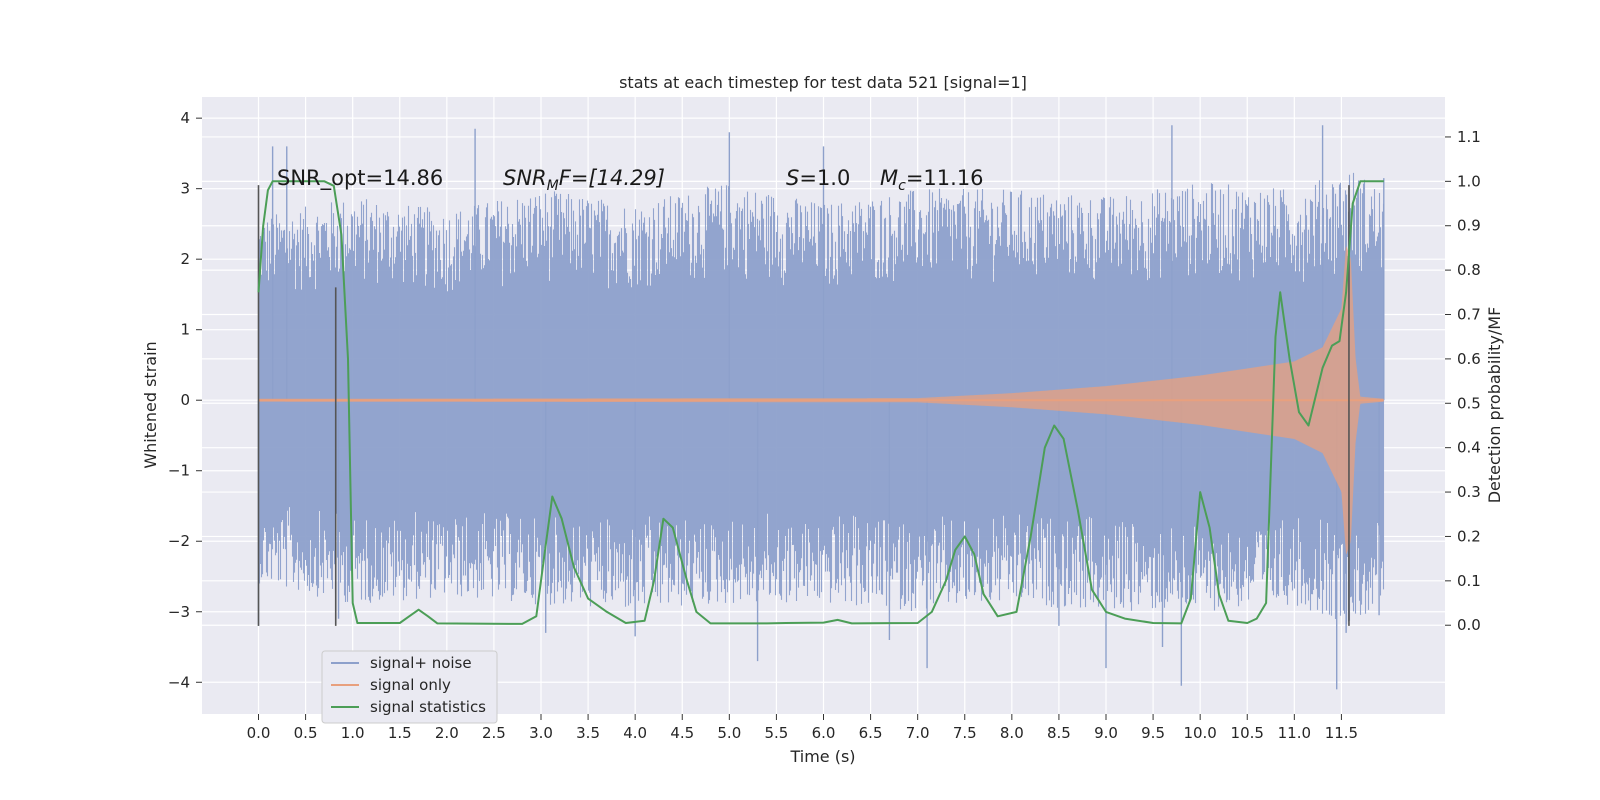 This screenshot has height=800, width=1600. I want to click on y-right-tick-label: 0.0, so click(1469, 625).